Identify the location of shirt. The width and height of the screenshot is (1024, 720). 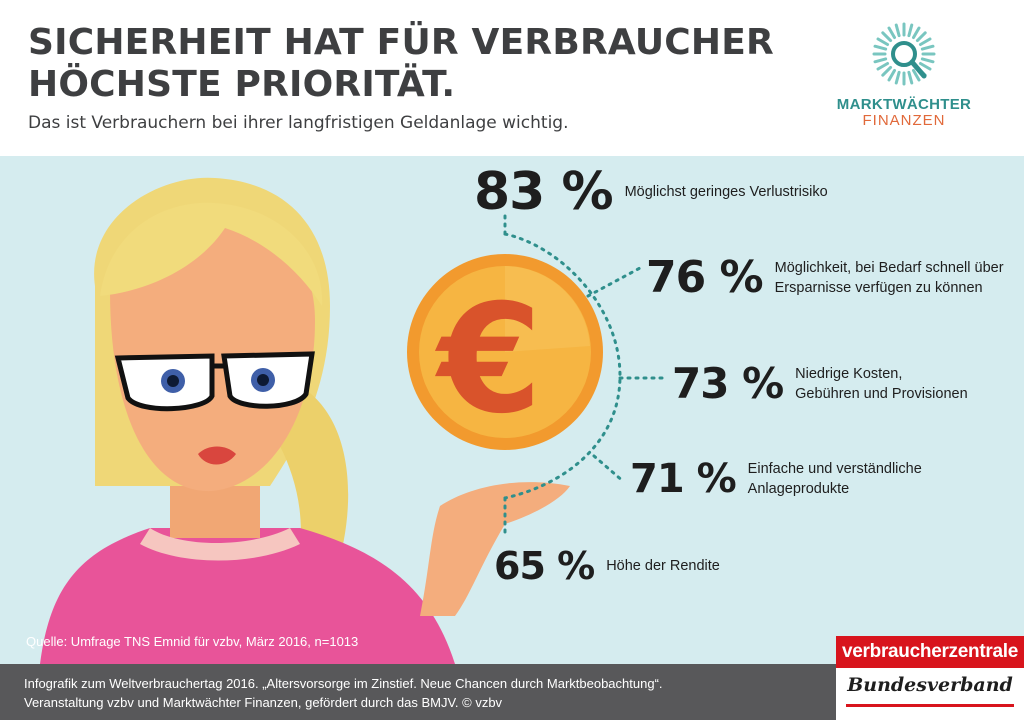
(247, 596).